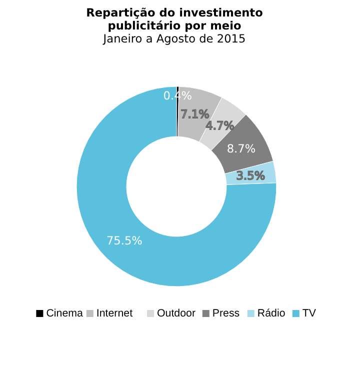 This screenshot has width=348, height=366. What do you see at coordinates (175, 19) in the screenshot?
I see `chart-title: Repartição do investimento publicitário por meio` at bounding box center [175, 19].